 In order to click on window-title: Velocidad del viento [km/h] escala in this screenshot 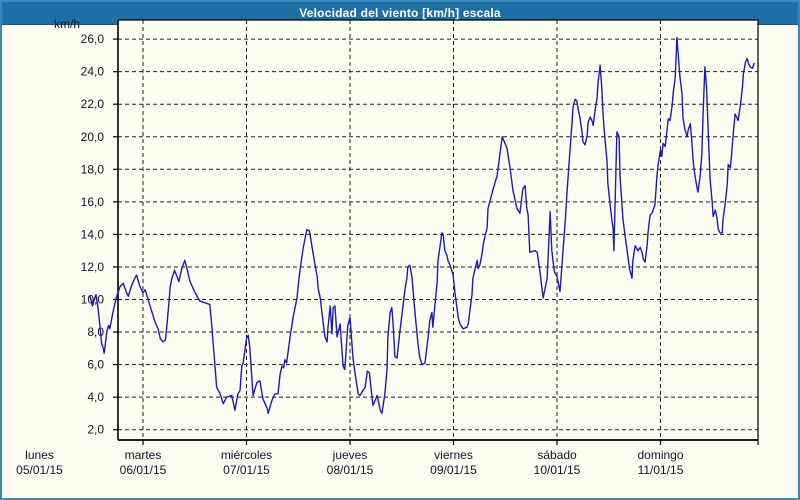, I will do `click(400, 13)`.